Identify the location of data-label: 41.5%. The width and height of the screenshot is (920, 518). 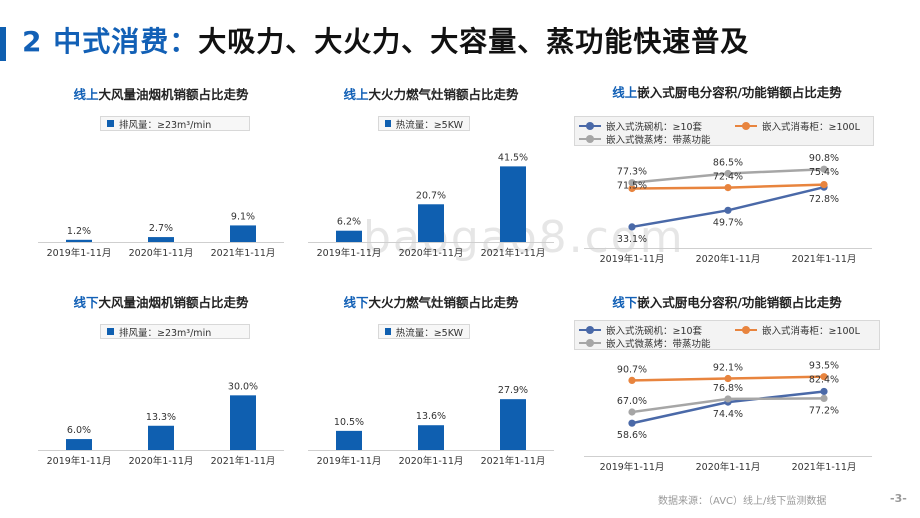
(513, 157).